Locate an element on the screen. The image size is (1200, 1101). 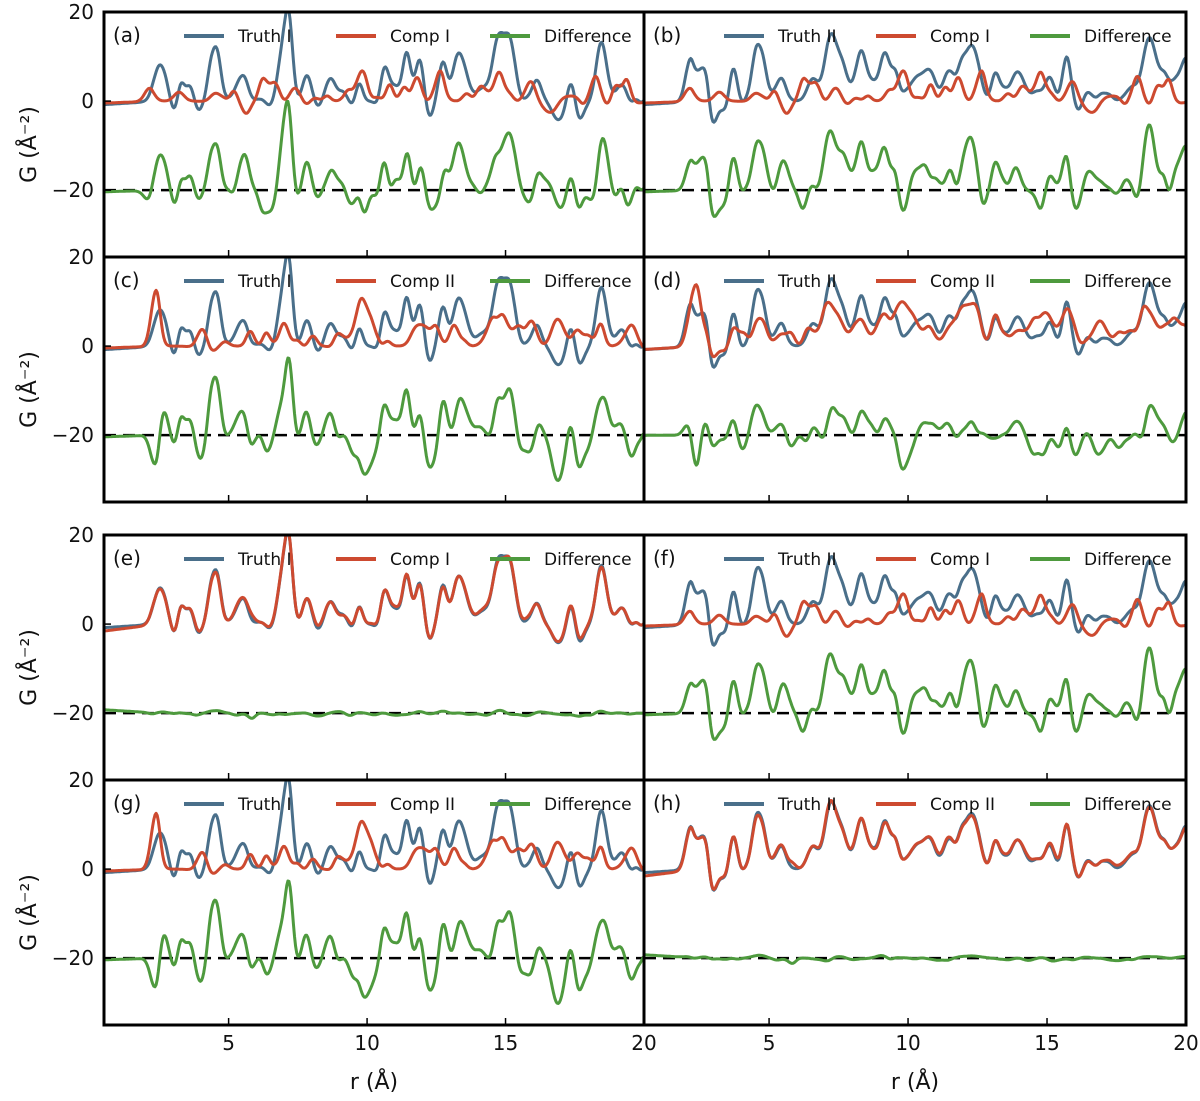
panel-label: (a) is located at coordinates (127, 35).